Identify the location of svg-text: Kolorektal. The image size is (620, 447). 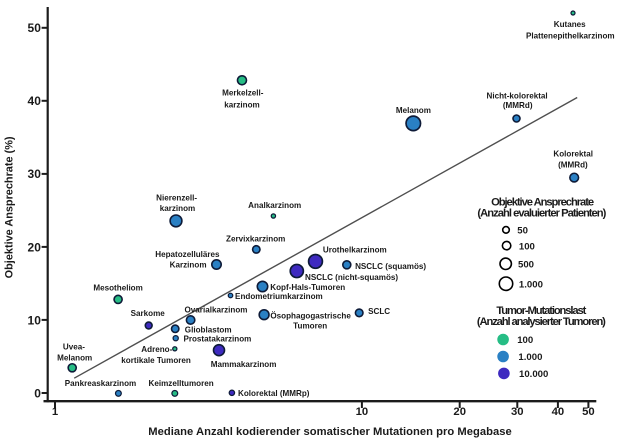
(573, 154).